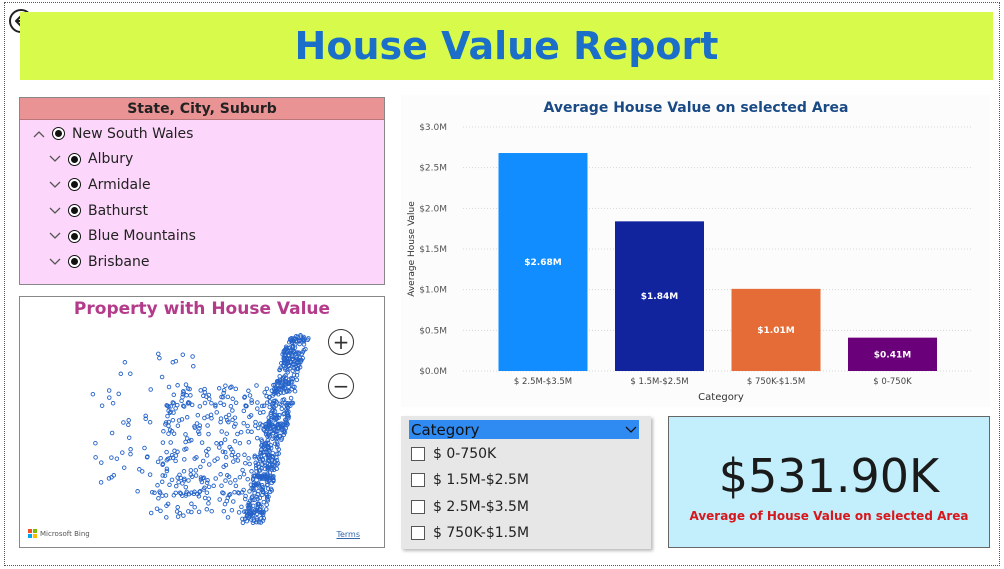 This screenshot has width=1004, height=569. What do you see at coordinates (341, 386) in the screenshot?
I see `zoom-out-button: −` at bounding box center [341, 386].